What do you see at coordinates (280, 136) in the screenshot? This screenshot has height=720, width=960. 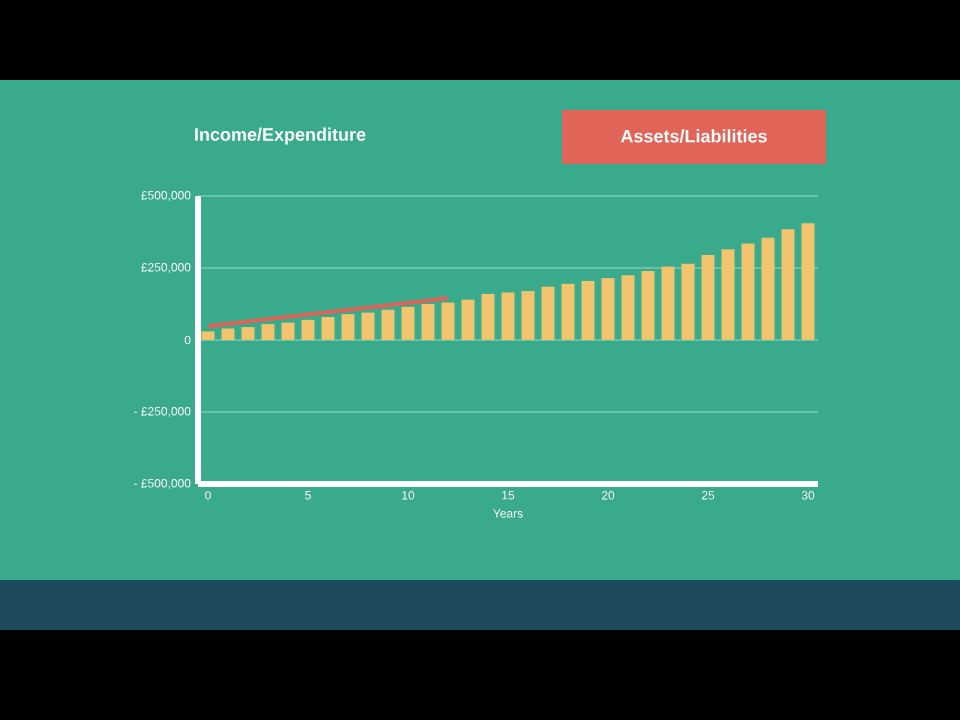 I see `text: Income/Expenditure` at bounding box center [280, 136].